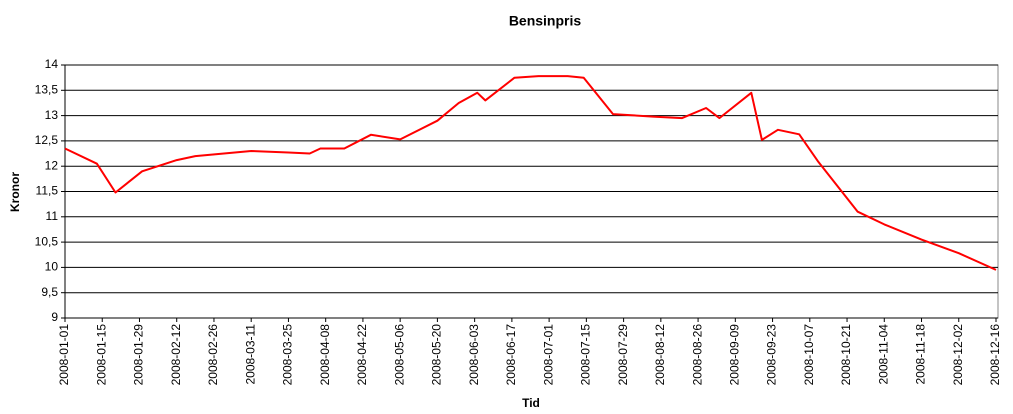 Image resolution: width=1013 pixels, height=414 pixels. I want to click on x-tick-label: 2008-02-12, so click(176, 355).